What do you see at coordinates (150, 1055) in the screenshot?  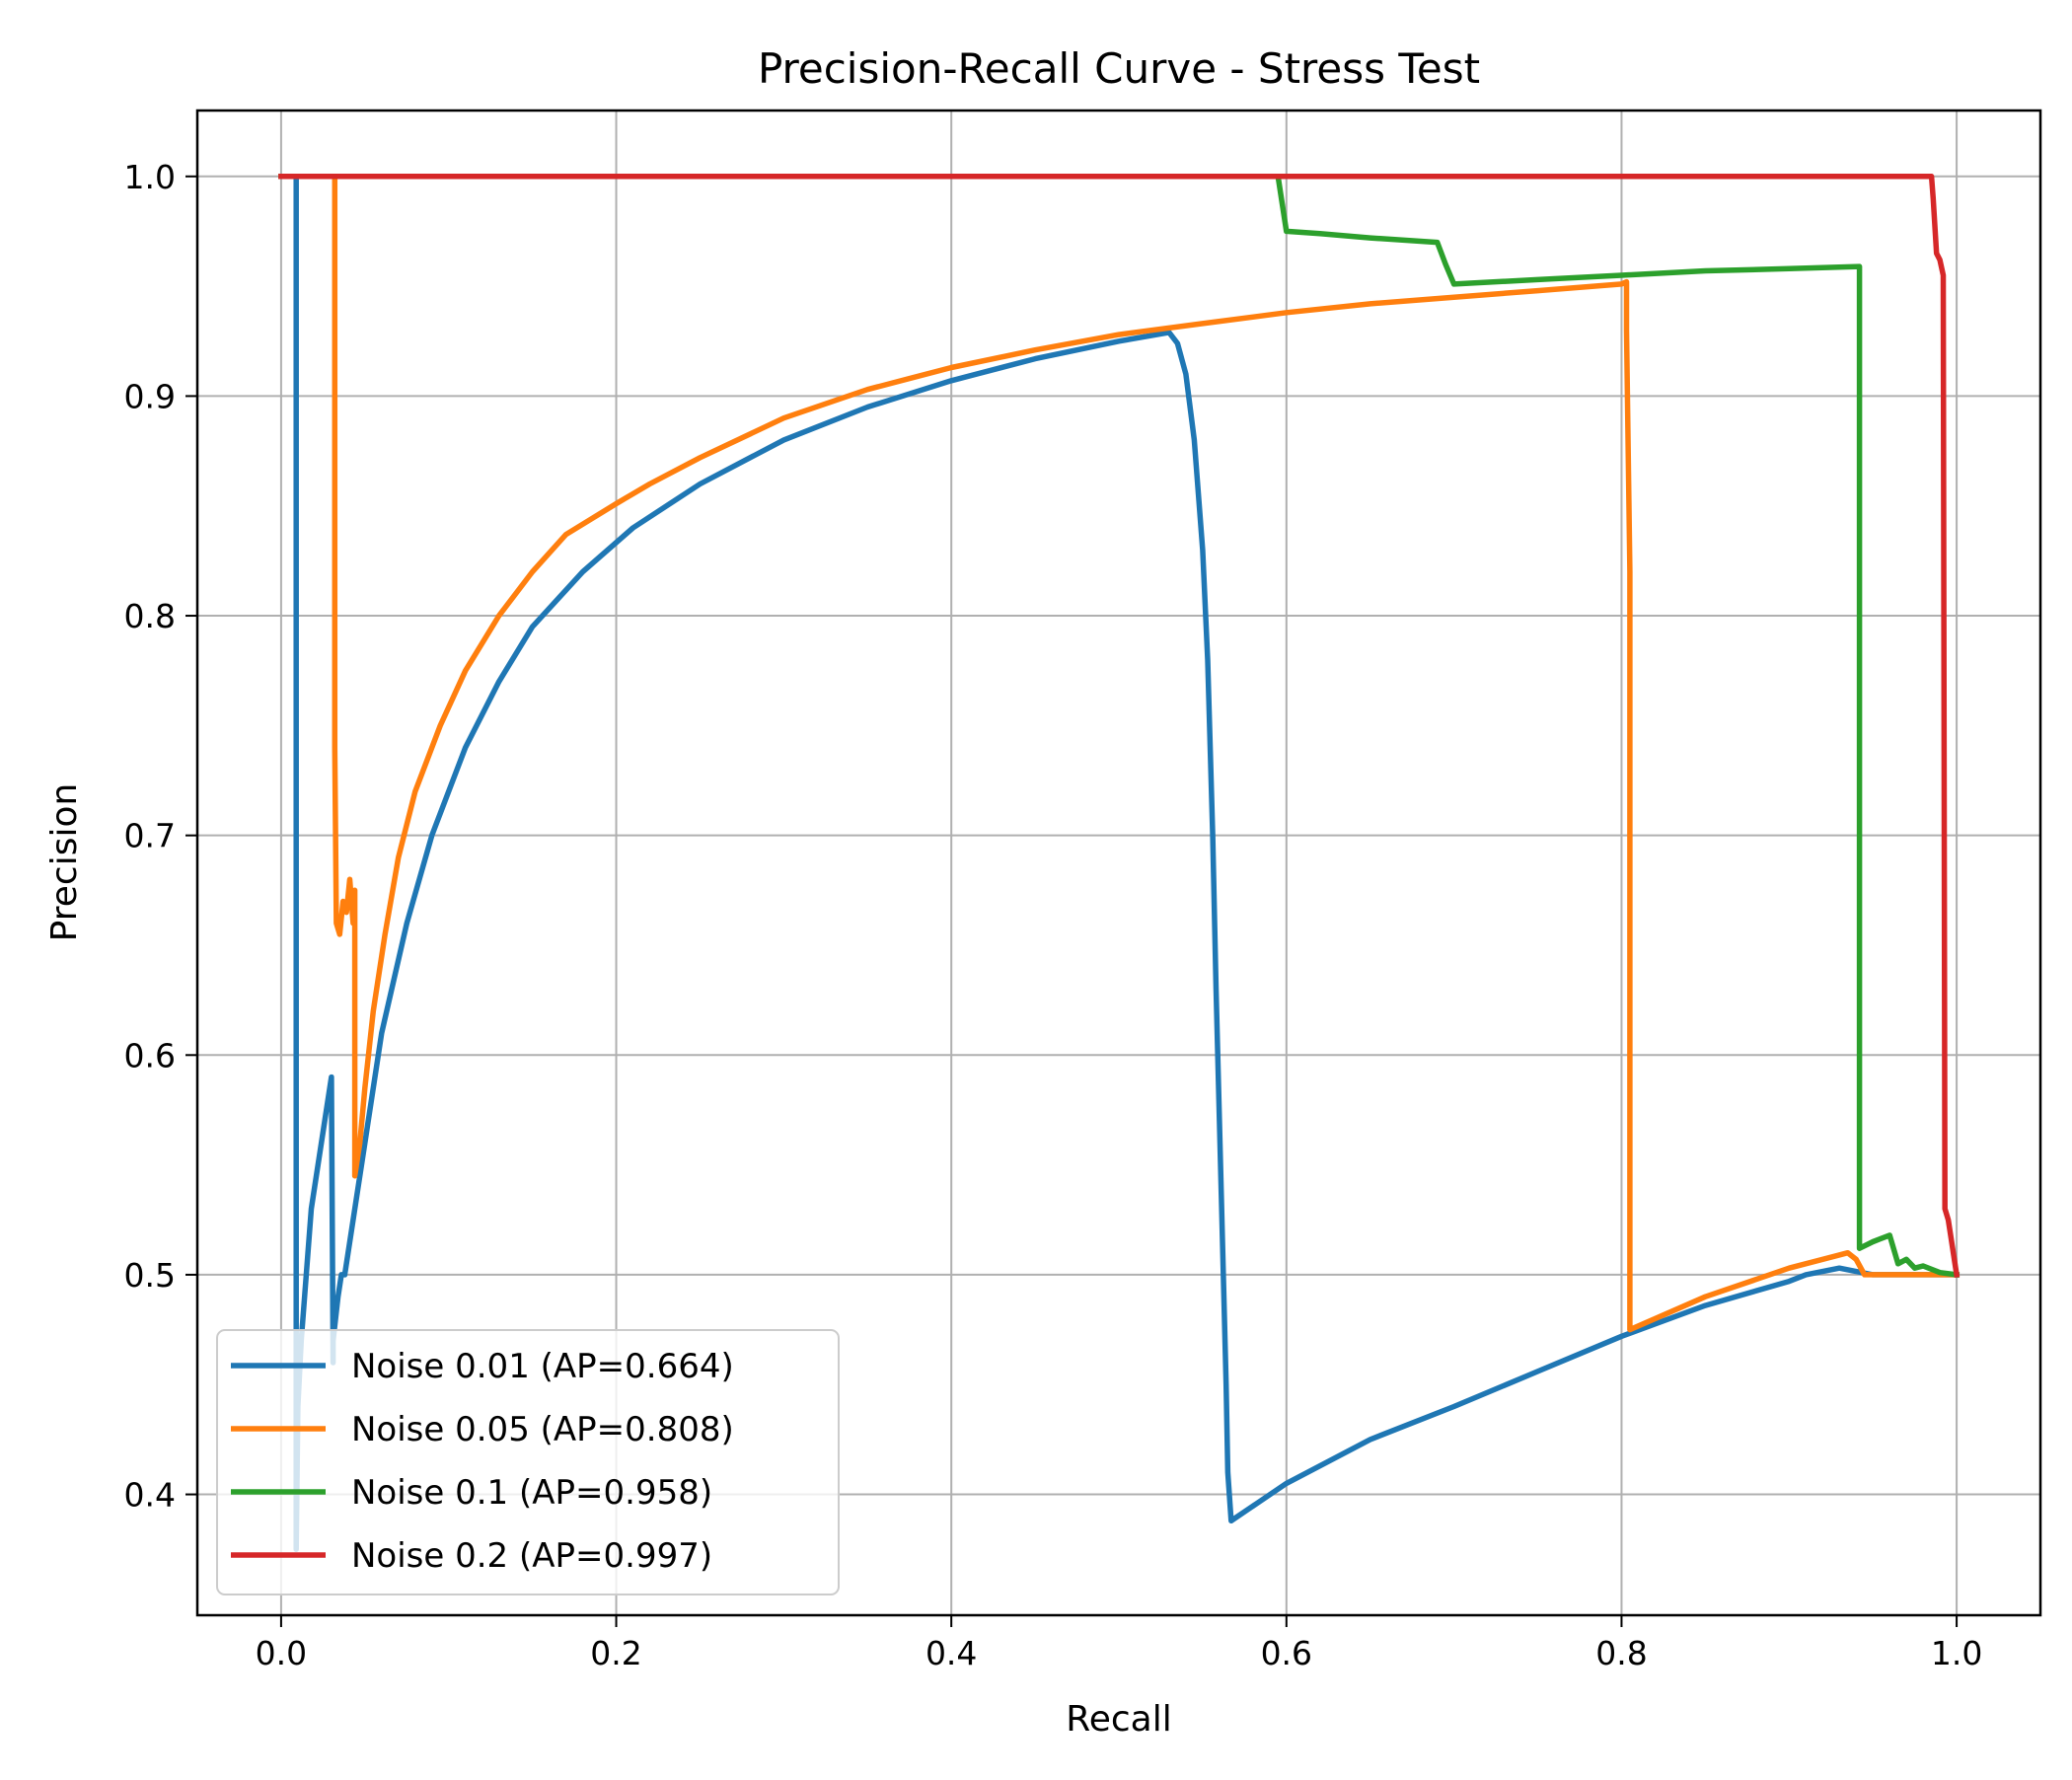 I see `y-tick-label: 0.6` at bounding box center [150, 1055].